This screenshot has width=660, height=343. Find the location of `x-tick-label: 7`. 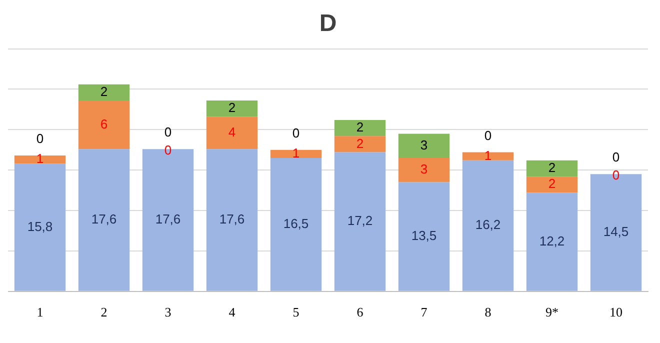

x-tick-label: 7 is located at coordinates (424, 312).